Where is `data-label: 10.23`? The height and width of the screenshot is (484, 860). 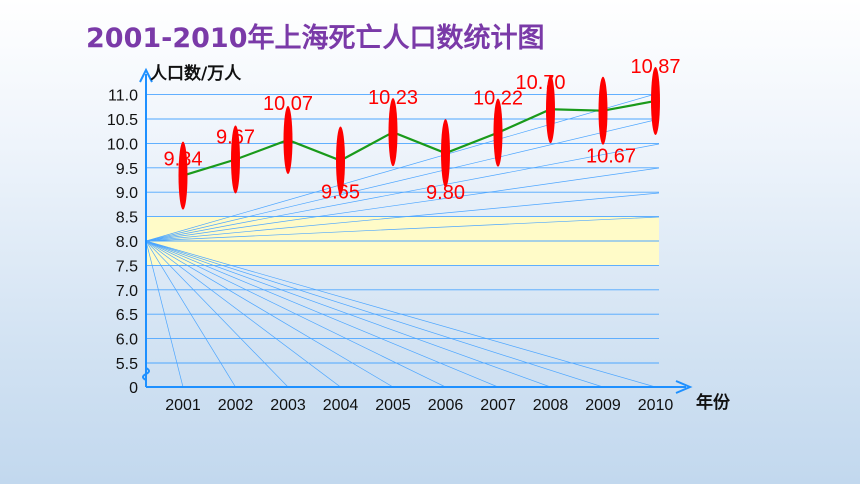
data-label: 10.23 is located at coordinates (393, 98).